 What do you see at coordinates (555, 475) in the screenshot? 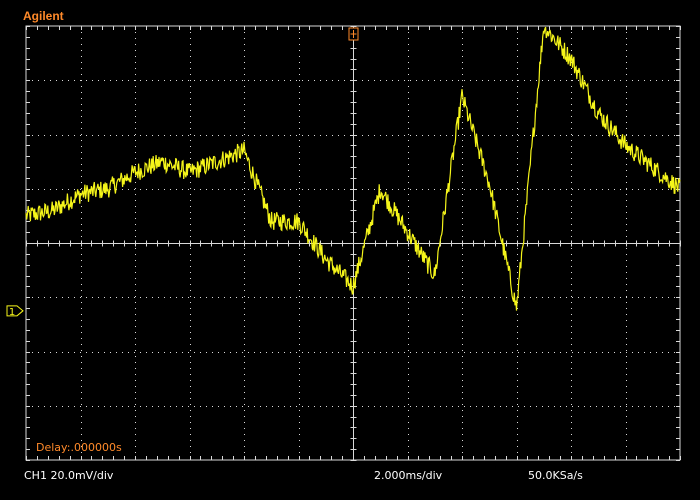
I see `sample-rate-readout: 50.0KSa/s` at bounding box center [555, 475].